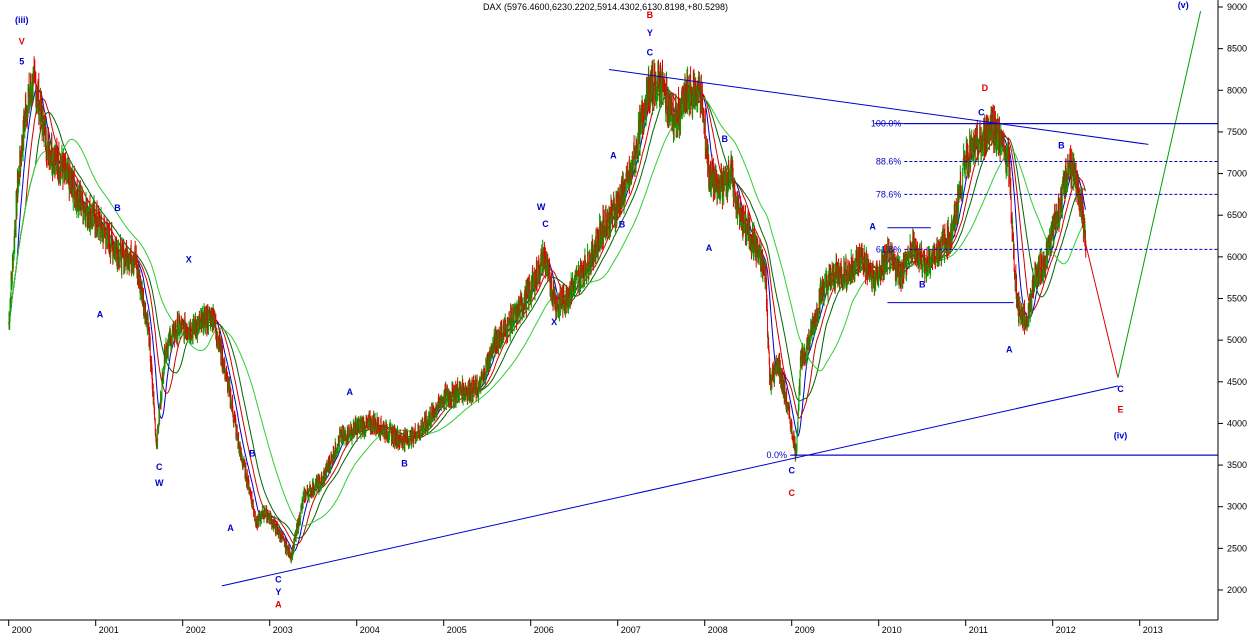 Image resolution: width=1250 pixels, height=636 pixels. I want to click on wave-label: V, so click(22, 41).